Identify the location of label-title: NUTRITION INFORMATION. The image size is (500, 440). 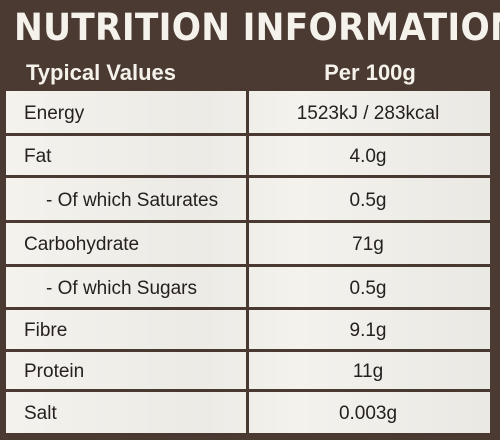
(257, 27).